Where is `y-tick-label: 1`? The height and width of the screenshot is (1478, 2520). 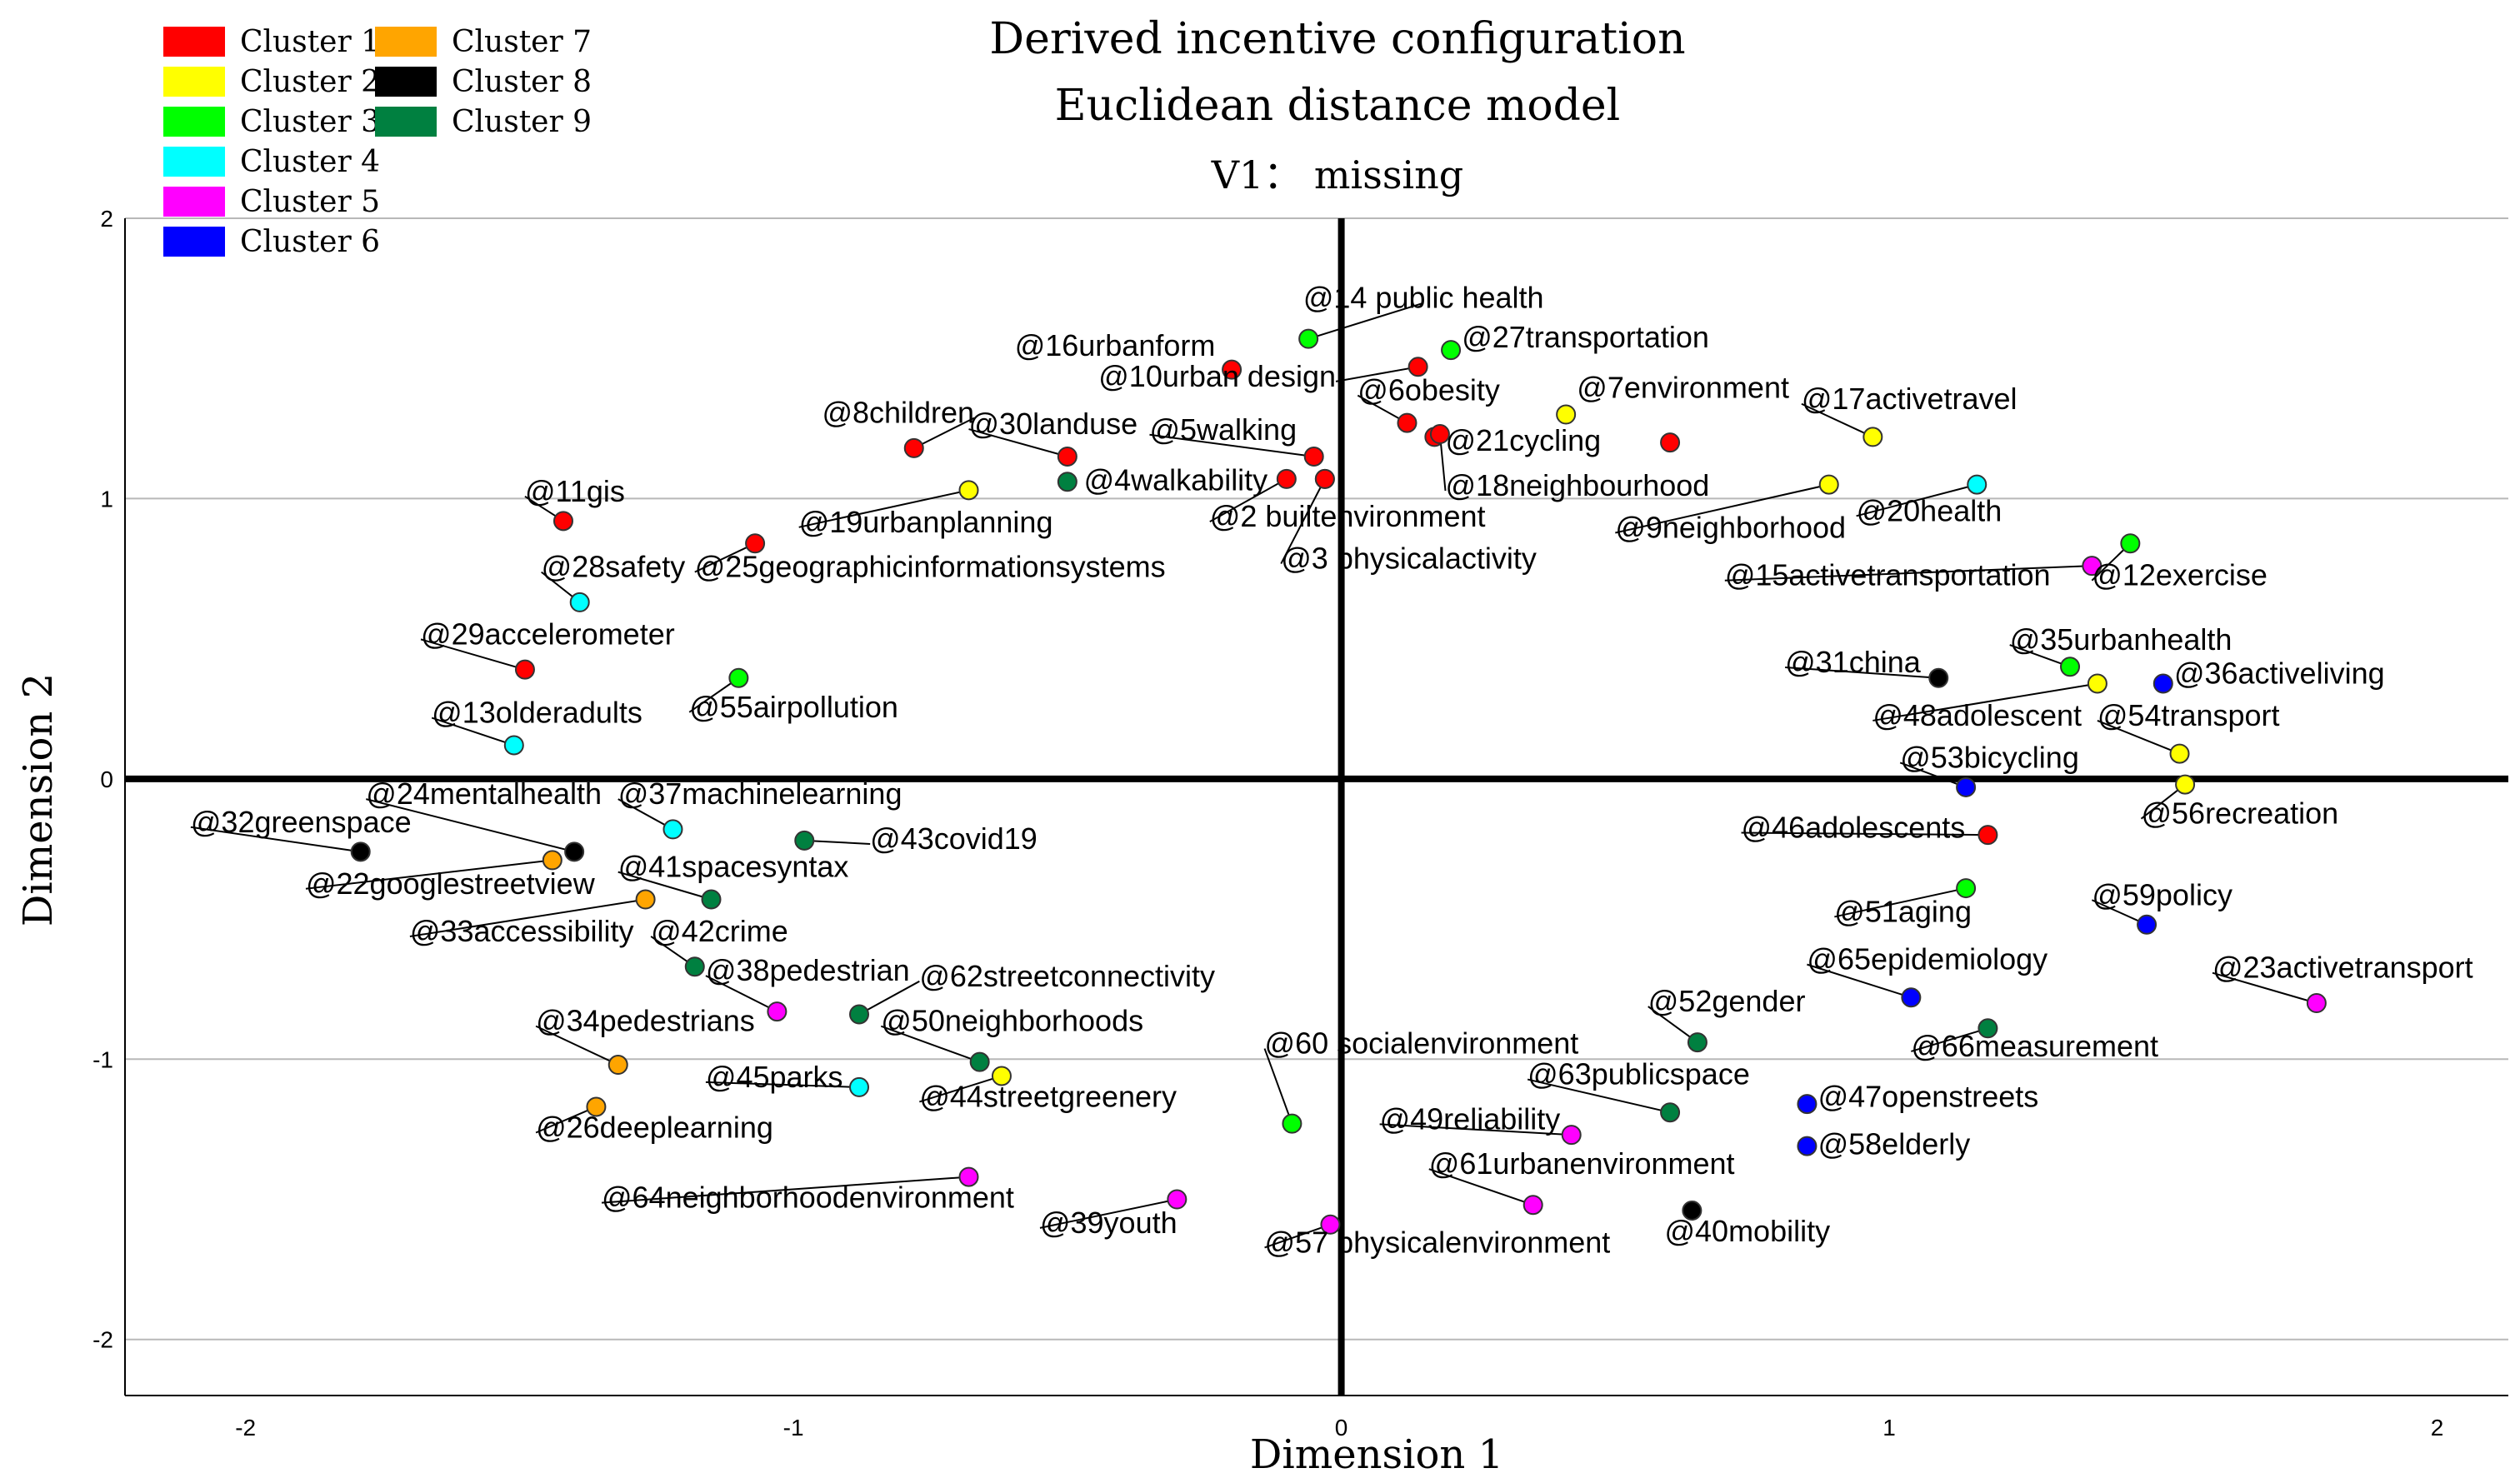 y-tick-label: 1 is located at coordinates (106, 499).